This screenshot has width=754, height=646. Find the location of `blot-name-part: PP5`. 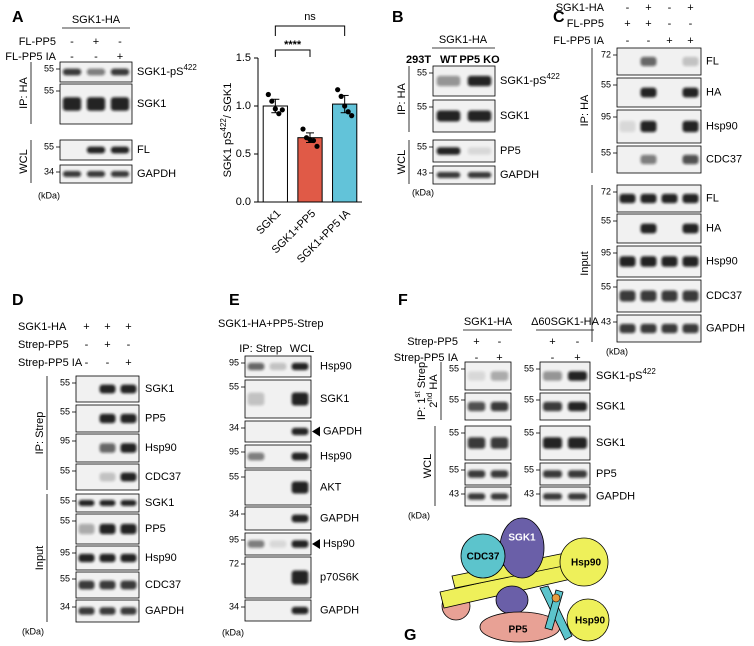

blot-name-part: PP5 is located at coordinates (155, 418).